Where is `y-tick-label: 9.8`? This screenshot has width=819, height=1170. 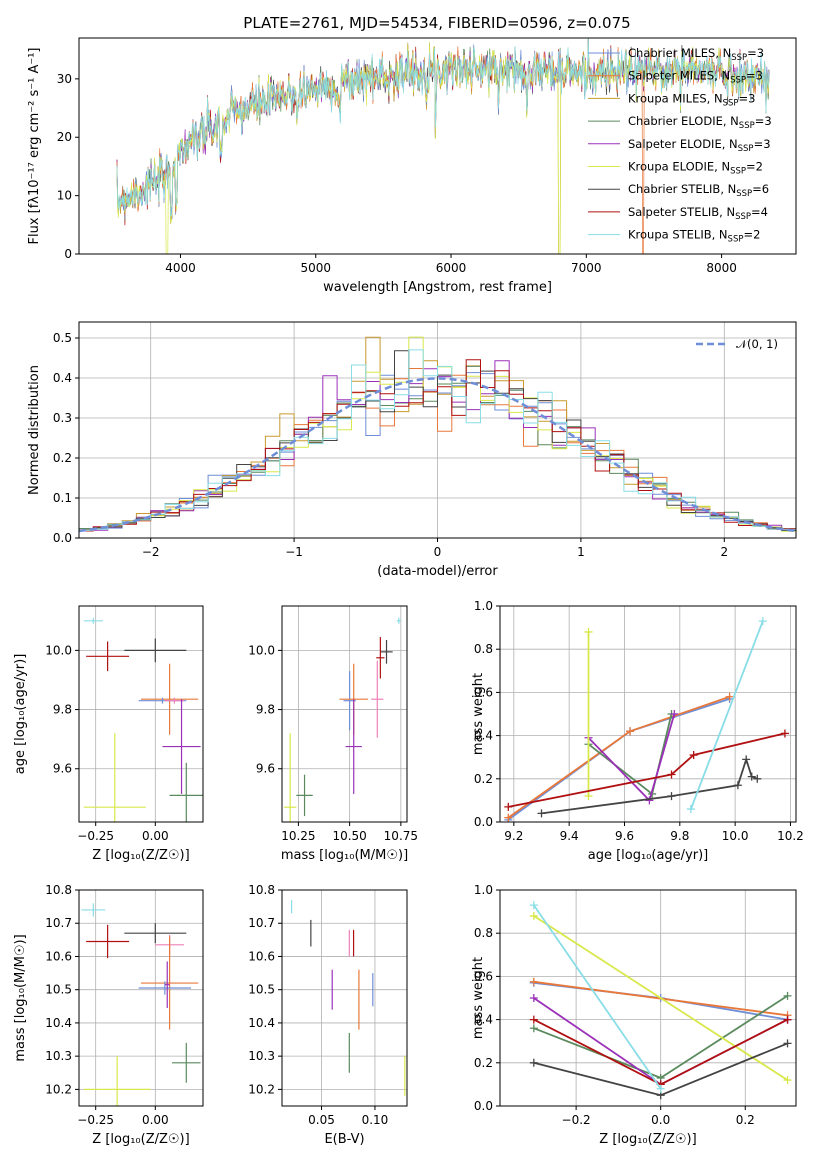 y-tick-label: 9.8 is located at coordinates (265, 710).